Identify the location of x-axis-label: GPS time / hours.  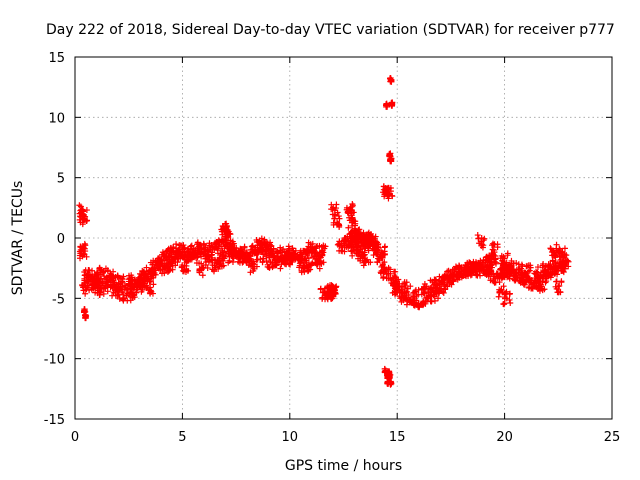
(343, 466).